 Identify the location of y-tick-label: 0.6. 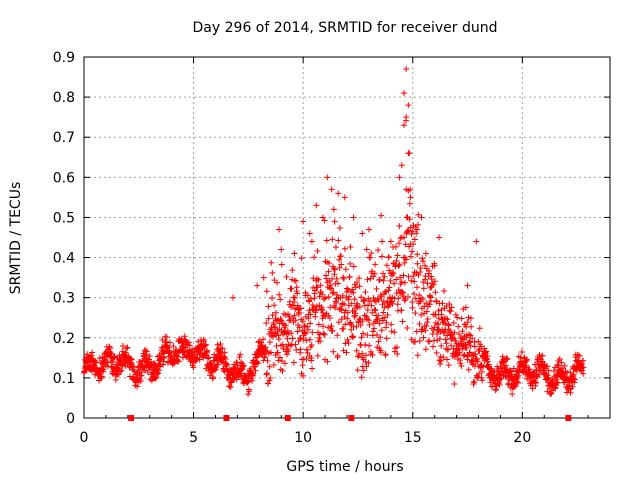
(64, 178).